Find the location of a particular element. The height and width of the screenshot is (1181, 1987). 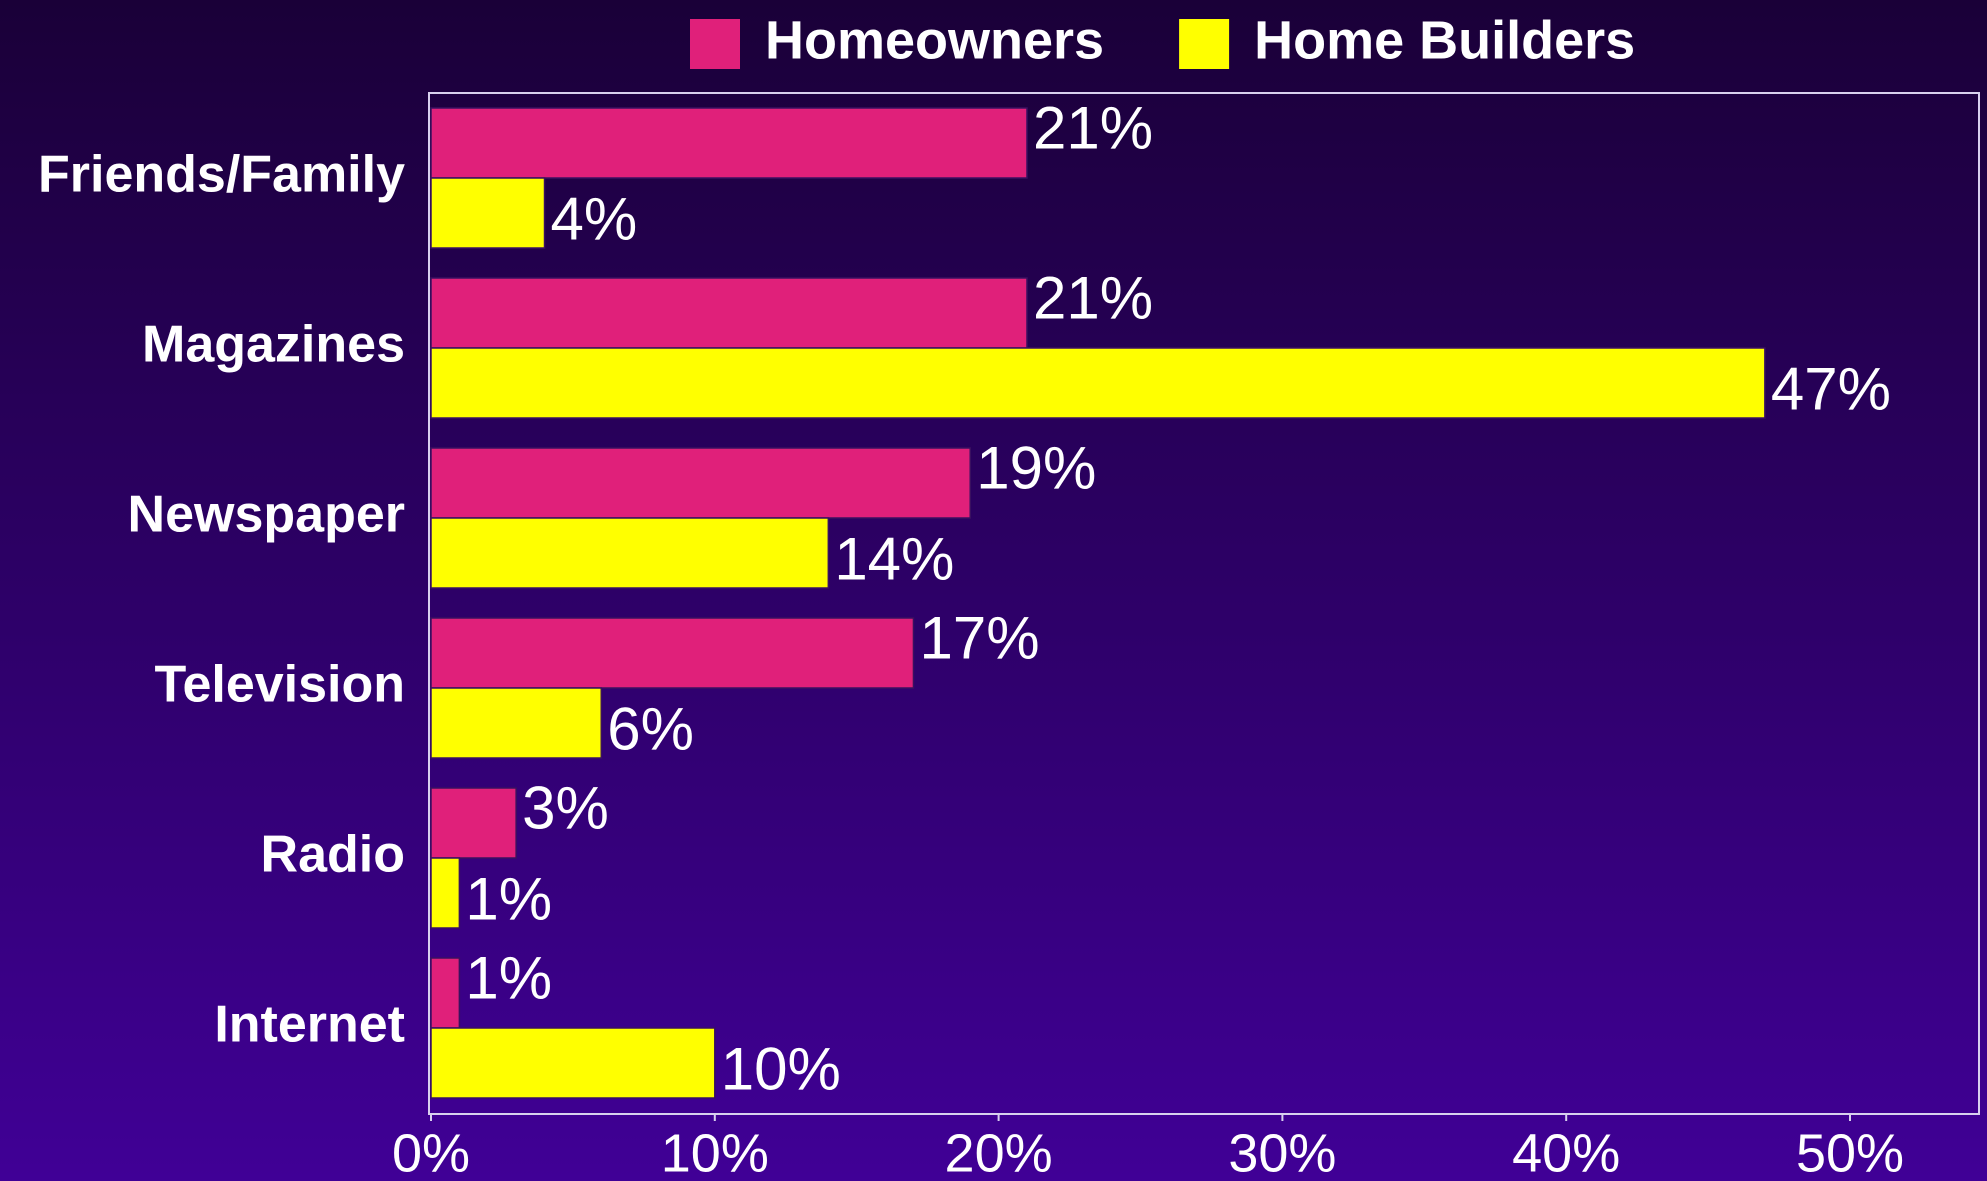

legend-label: Homeowners is located at coordinates (934, 40).